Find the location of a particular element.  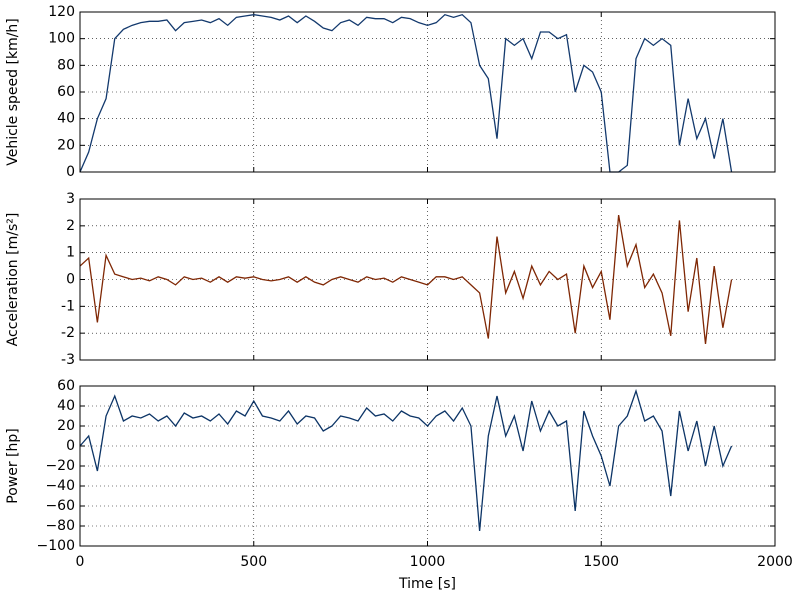

x-tick-label: 500 is located at coordinates (253, 562).